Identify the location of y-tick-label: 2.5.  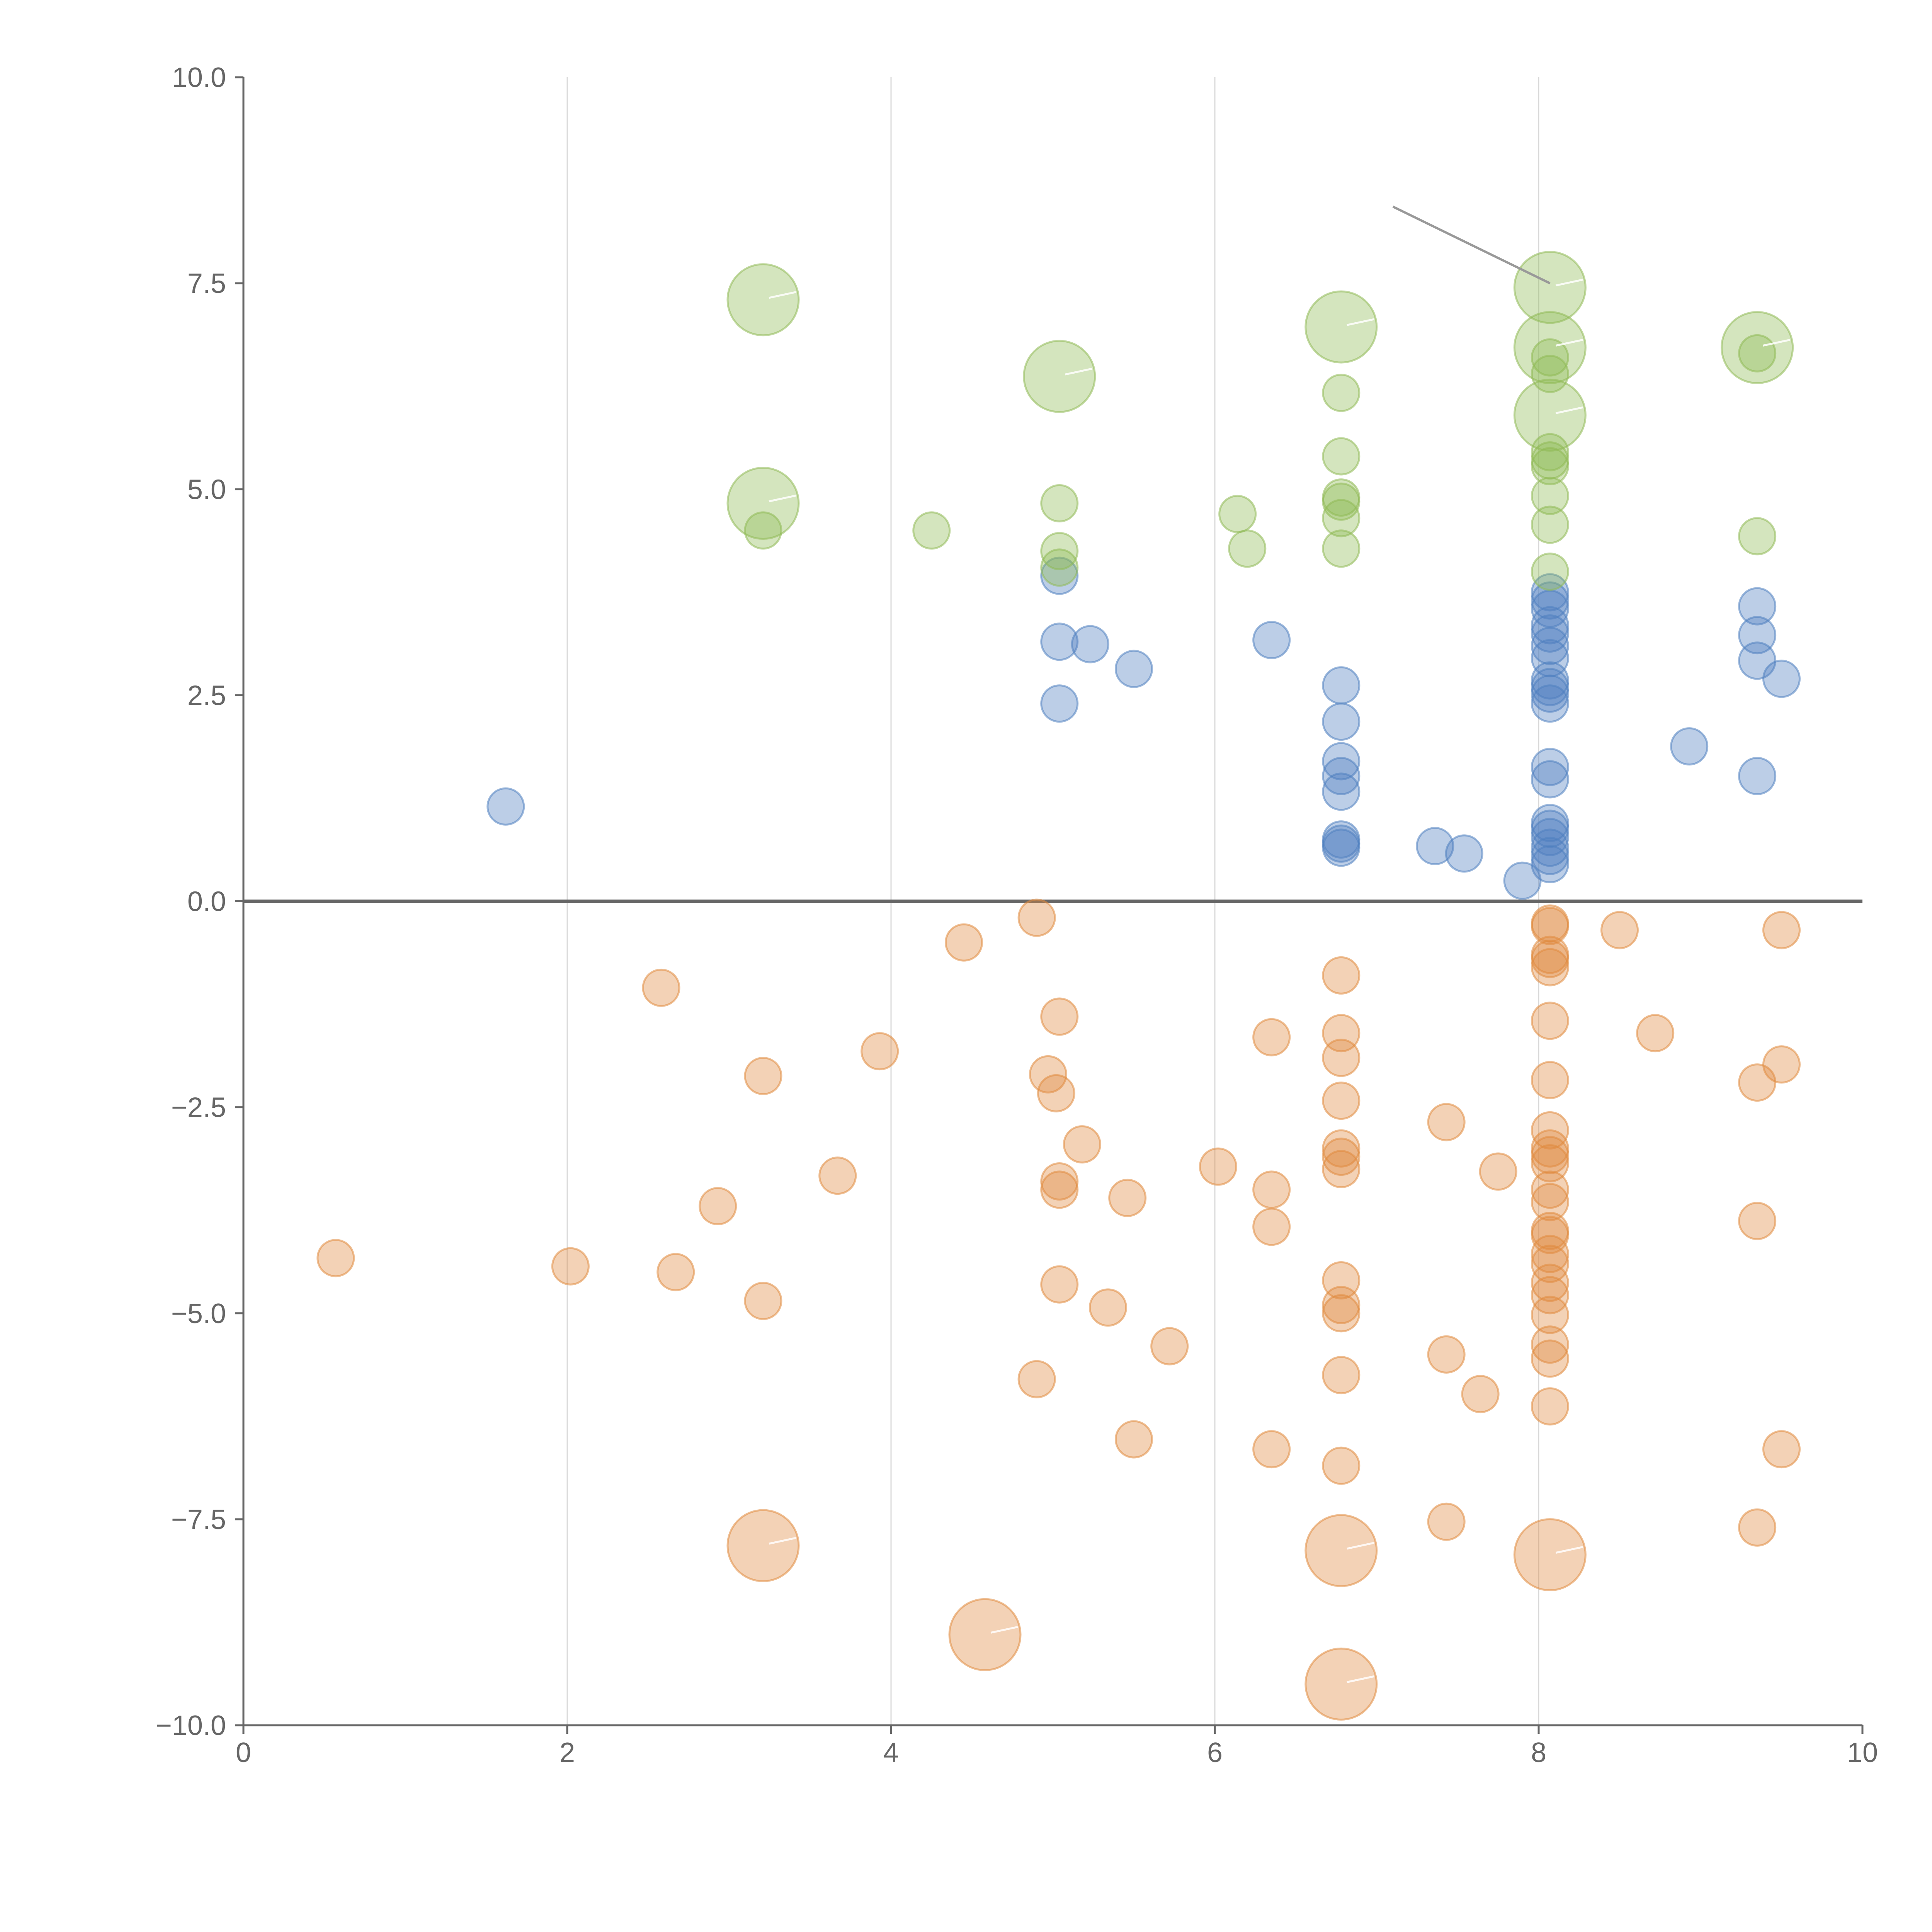
(207, 695).